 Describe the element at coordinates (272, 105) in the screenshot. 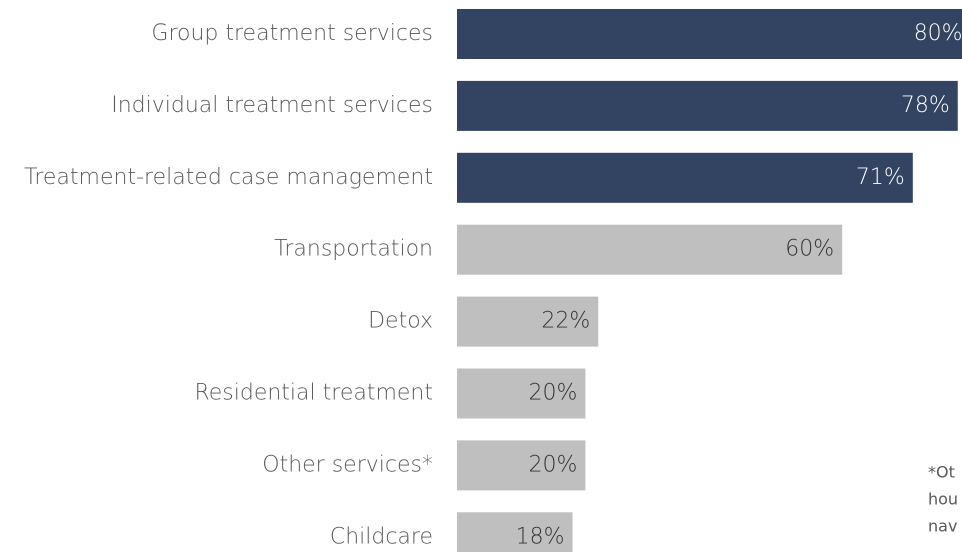

I see `category-label: Individual treatment services` at that location.